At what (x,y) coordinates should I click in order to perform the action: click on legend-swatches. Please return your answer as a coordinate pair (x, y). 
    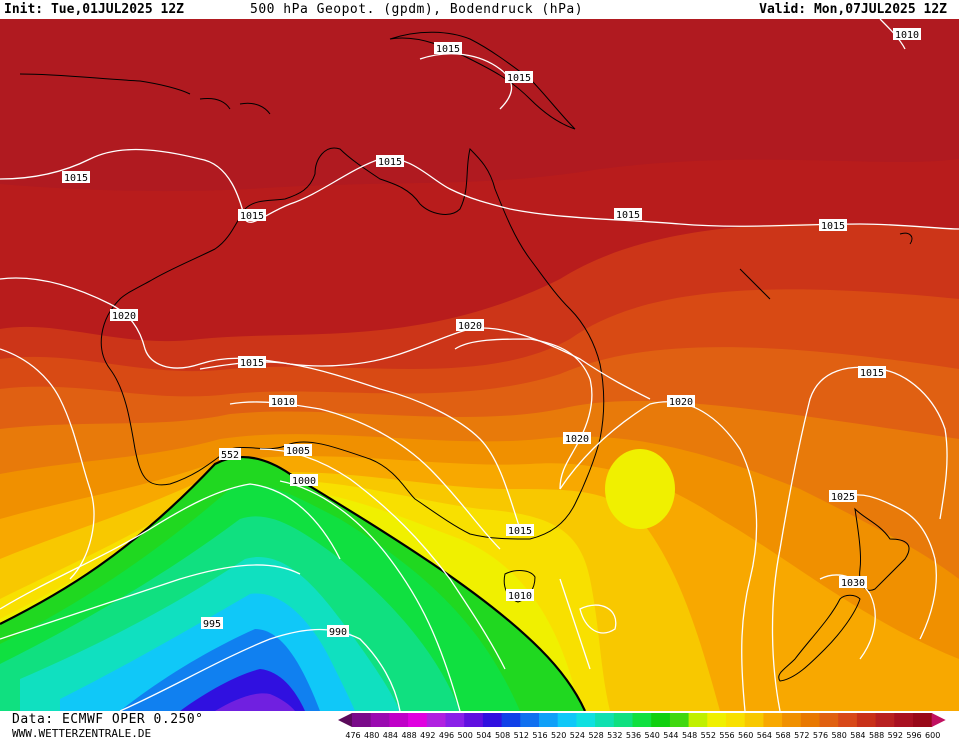
    Looking at the image, I should click on (642, 720).